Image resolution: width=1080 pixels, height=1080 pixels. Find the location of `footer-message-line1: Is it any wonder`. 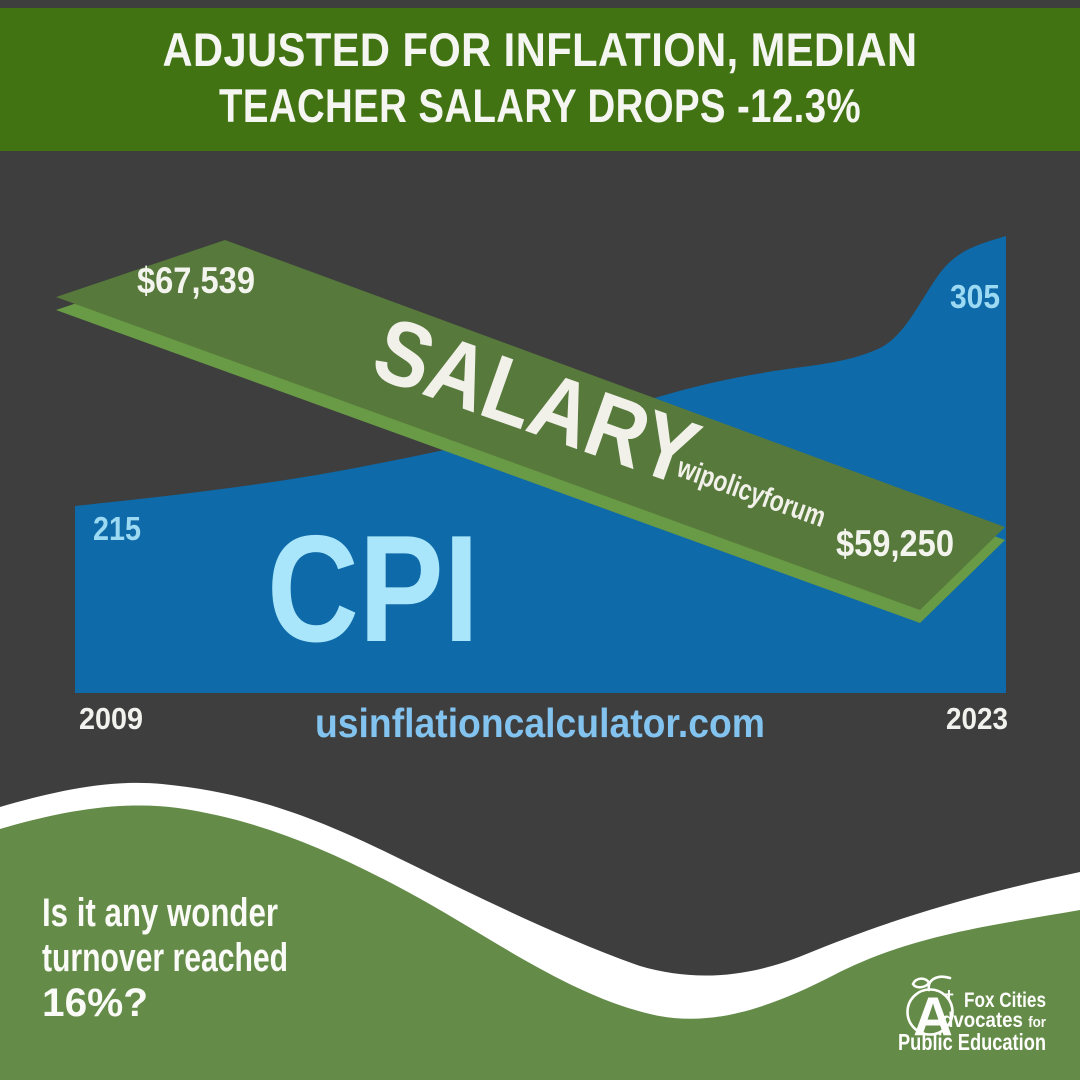

footer-message-line1: Is it any wonder is located at coordinates (160, 913).